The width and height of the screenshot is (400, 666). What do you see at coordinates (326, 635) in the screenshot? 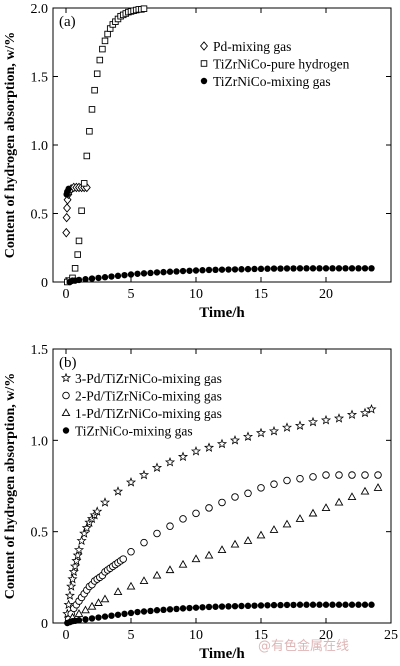
I see `x-tick-label: 20` at bounding box center [326, 635].